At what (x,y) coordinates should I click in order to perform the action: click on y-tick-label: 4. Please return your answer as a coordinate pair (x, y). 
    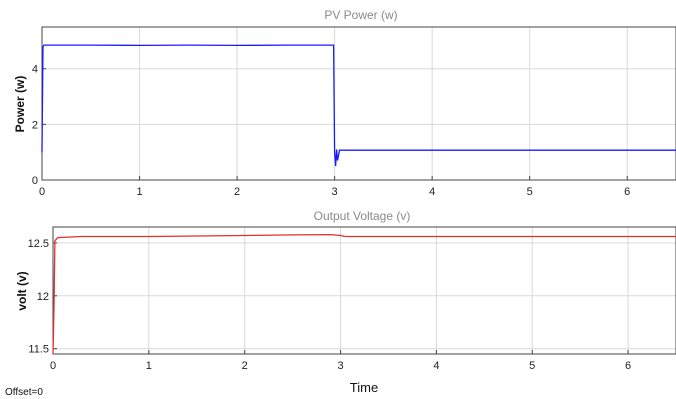
    Looking at the image, I should click on (35, 70).